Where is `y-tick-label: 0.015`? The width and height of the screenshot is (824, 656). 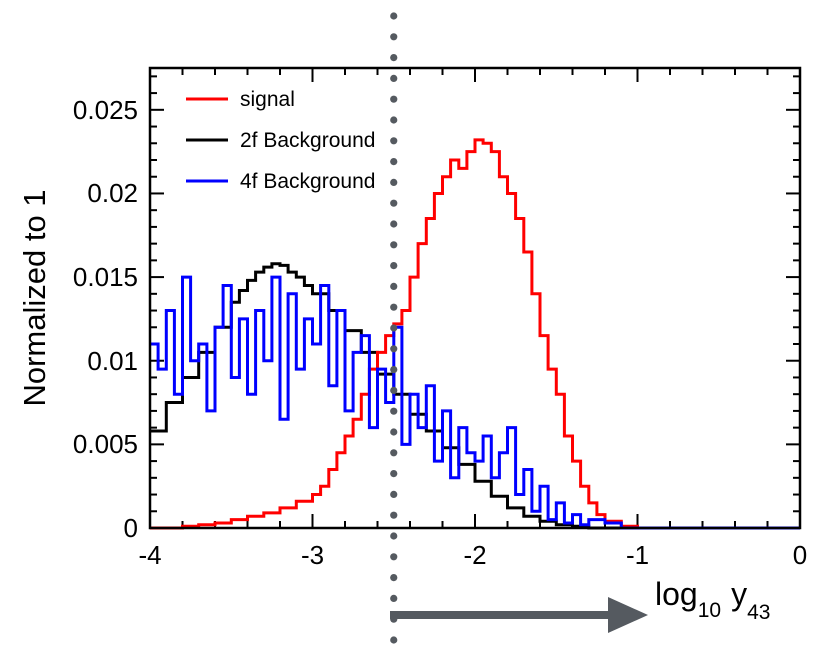 y-tick-label: 0.015 is located at coordinates (105, 277).